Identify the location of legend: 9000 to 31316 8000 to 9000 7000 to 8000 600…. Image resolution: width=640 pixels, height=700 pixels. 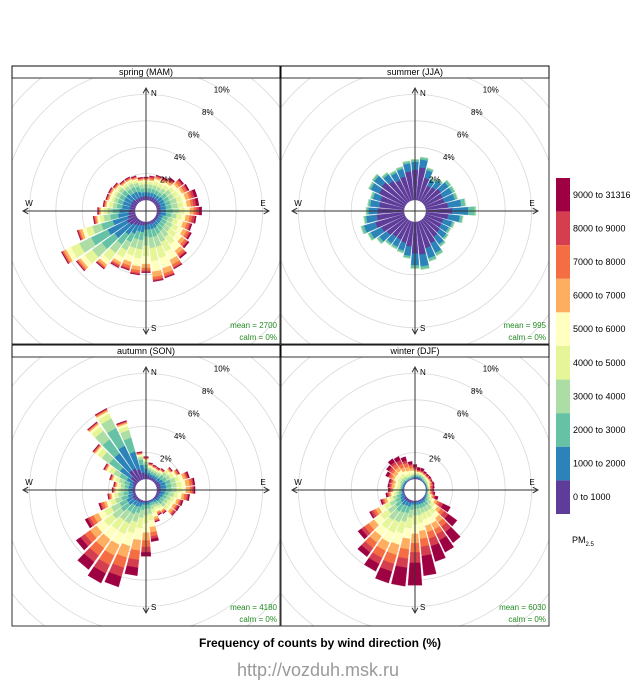
(593, 363).